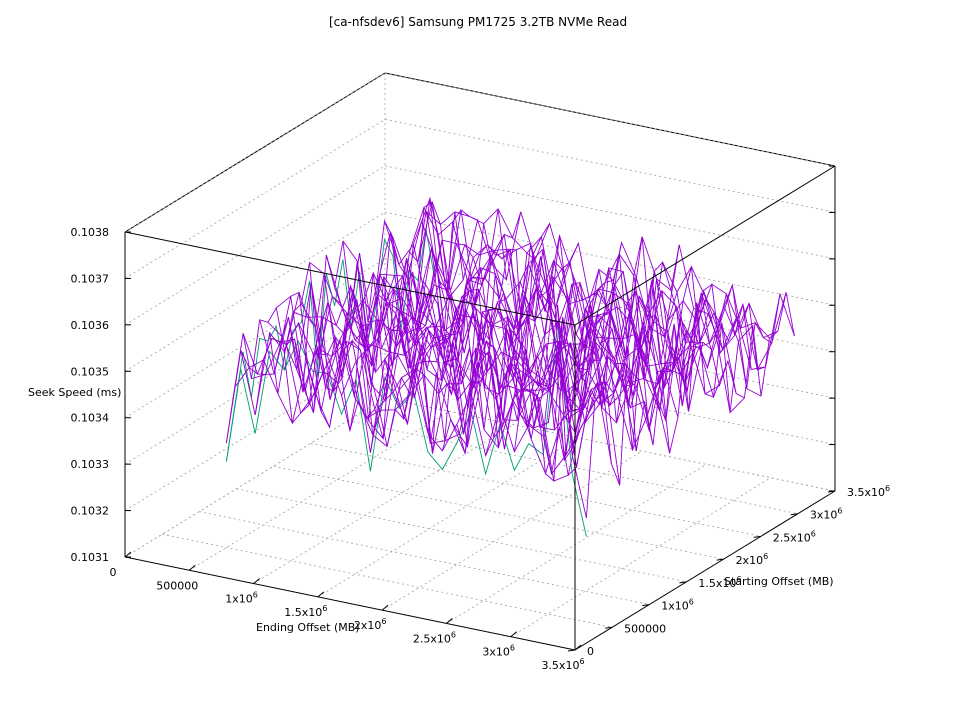  Describe the element at coordinates (826, 514) in the screenshot. I see `y-tick-label-6: 3x10⁶` at that location.